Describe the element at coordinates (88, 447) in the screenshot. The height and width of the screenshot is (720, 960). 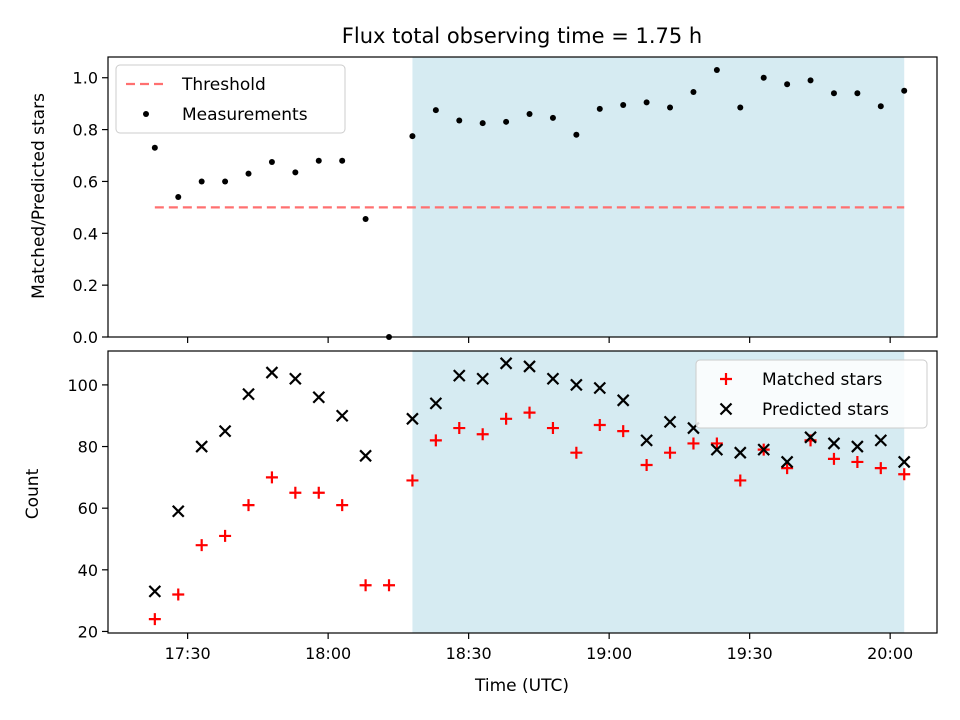
I see `bottom-y-tick-label: 80` at that location.